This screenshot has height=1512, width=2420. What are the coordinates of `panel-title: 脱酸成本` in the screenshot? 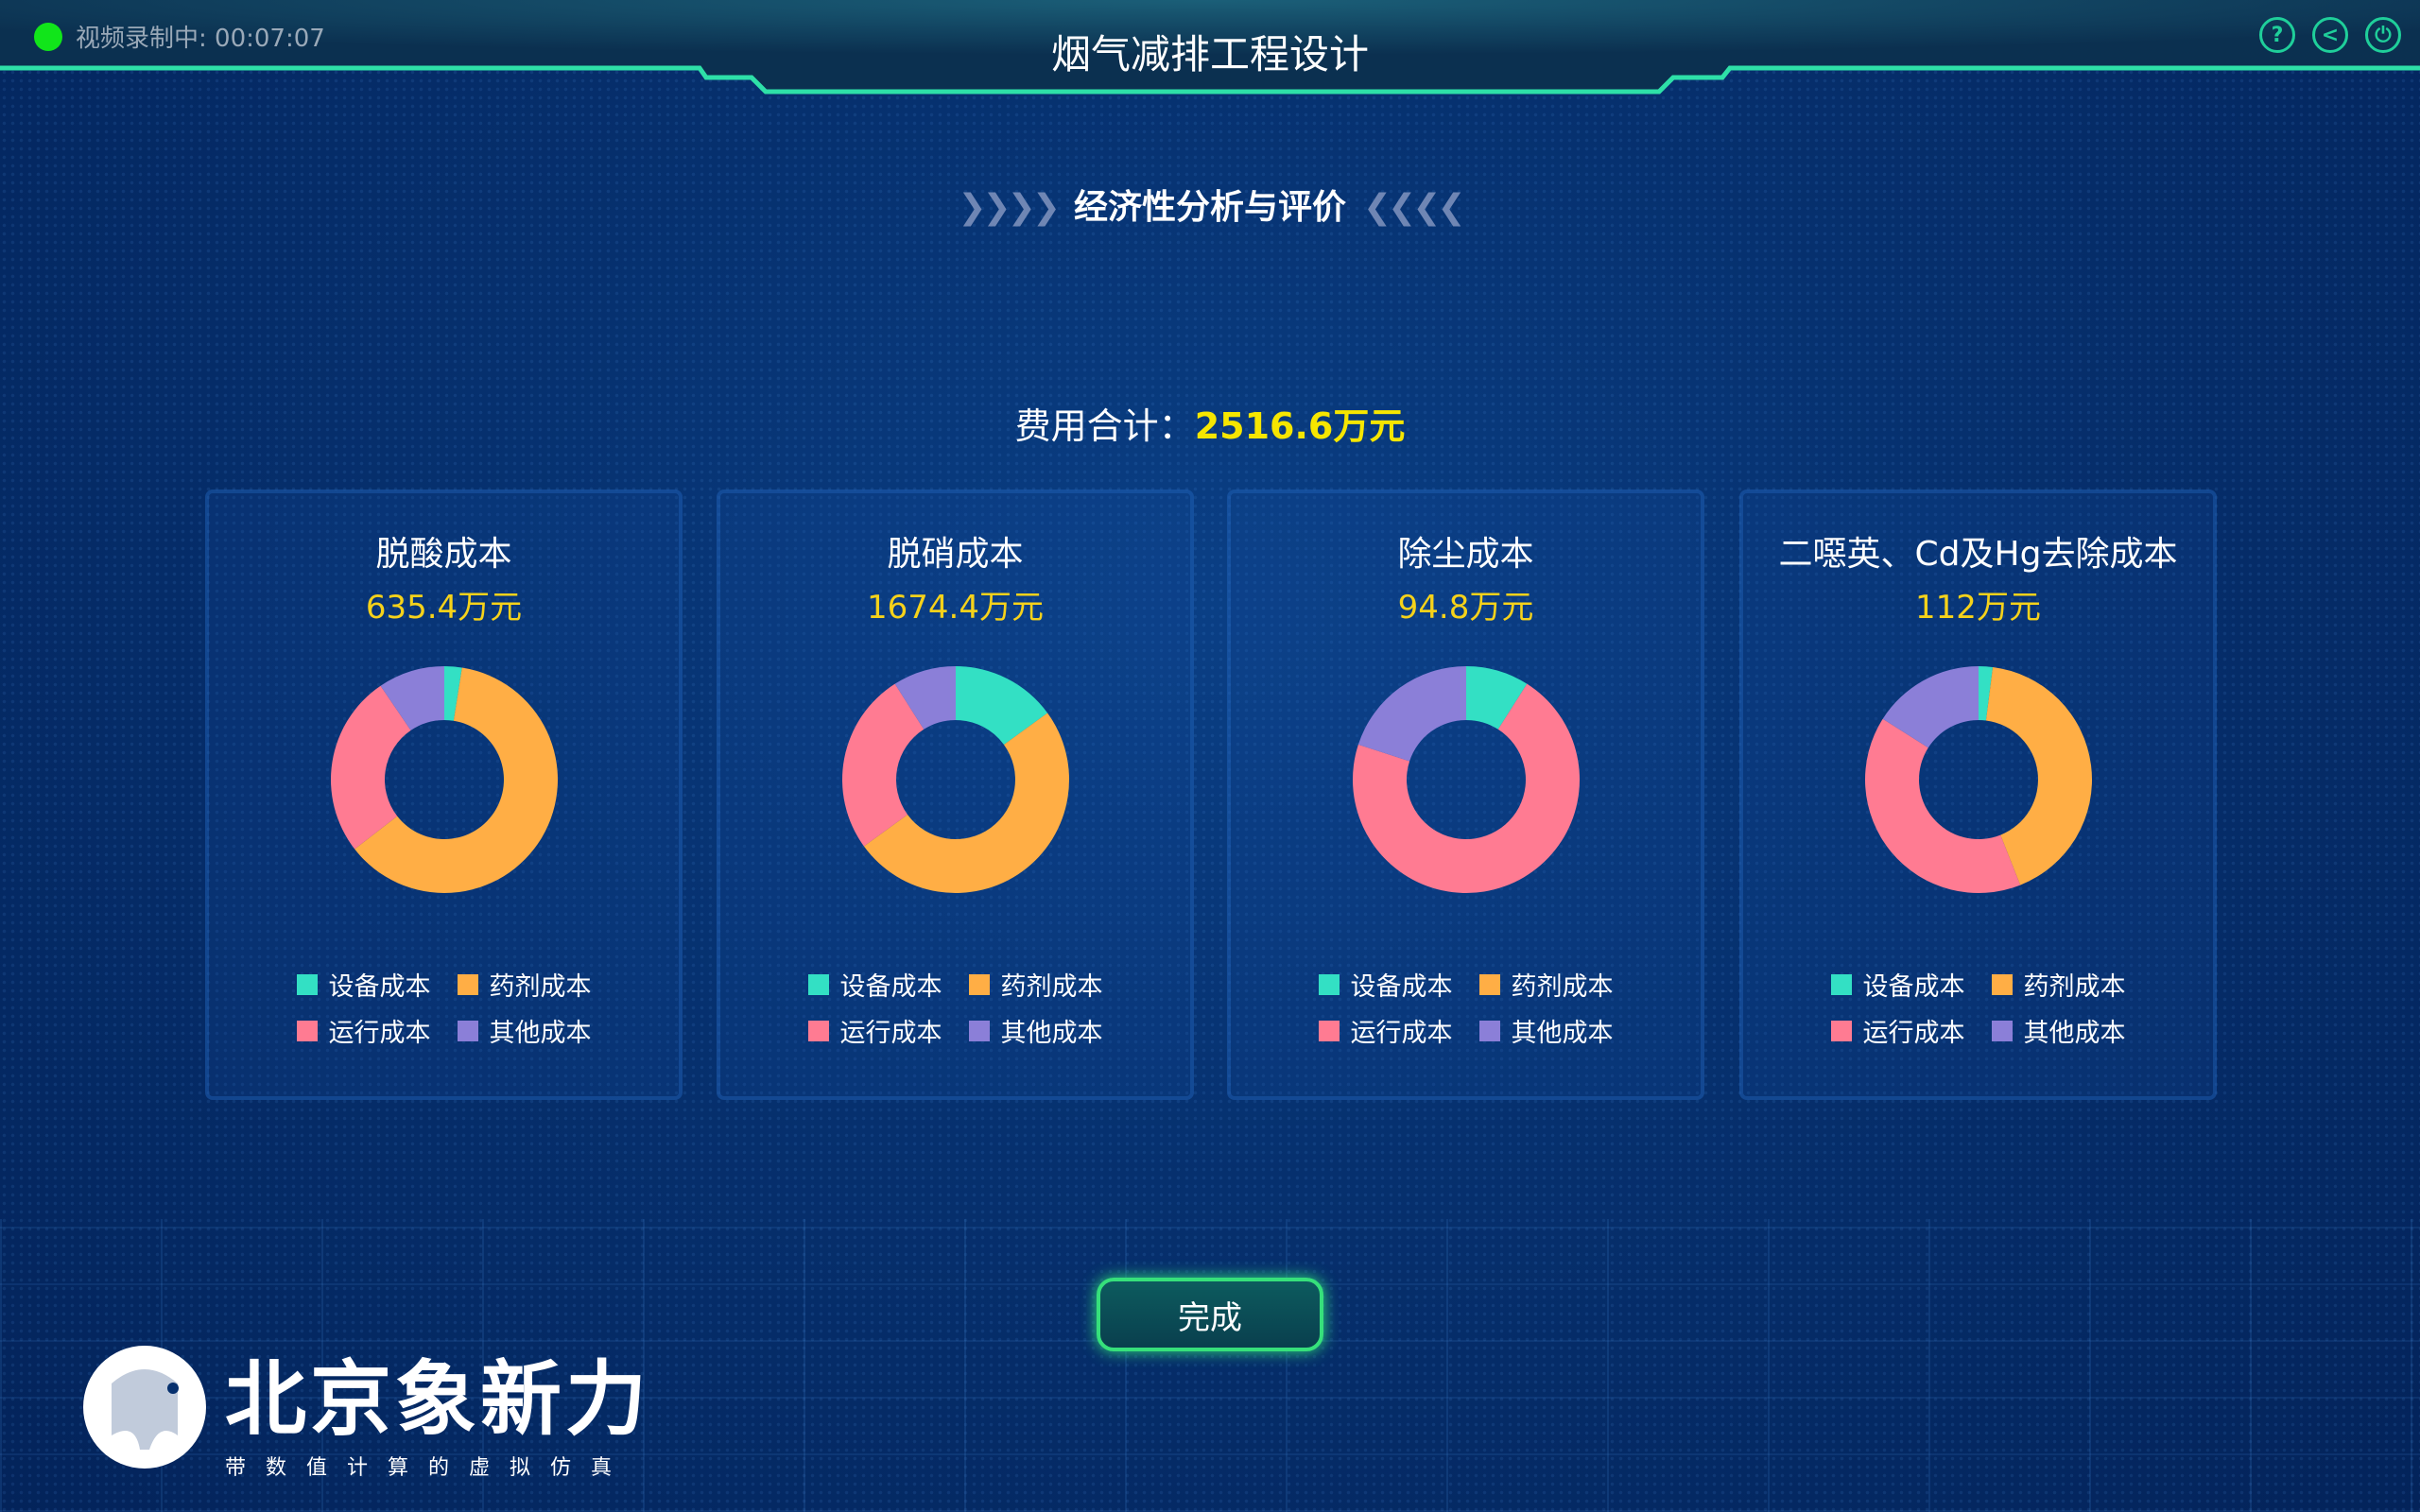 It's located at (443, 554).